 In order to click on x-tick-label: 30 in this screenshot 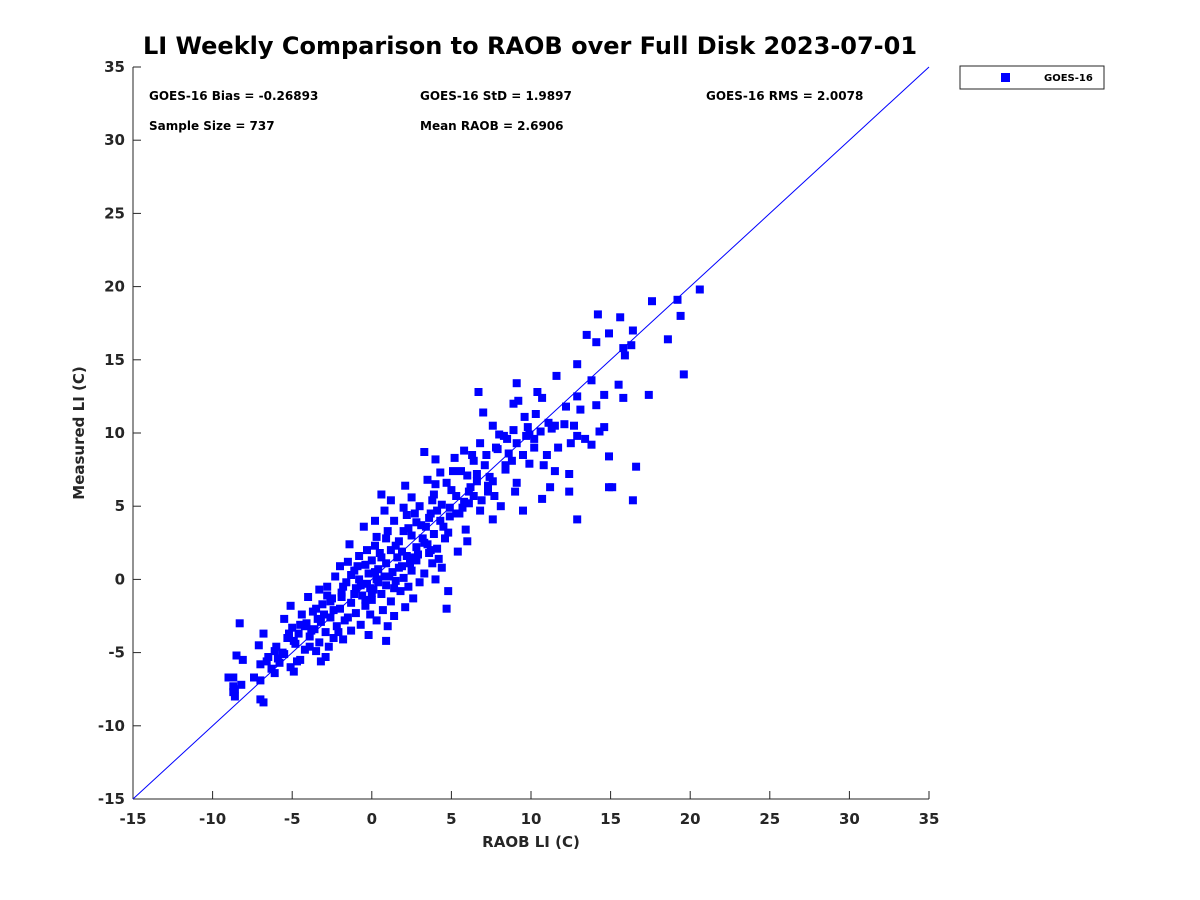, I will do `click(849, 819)`.